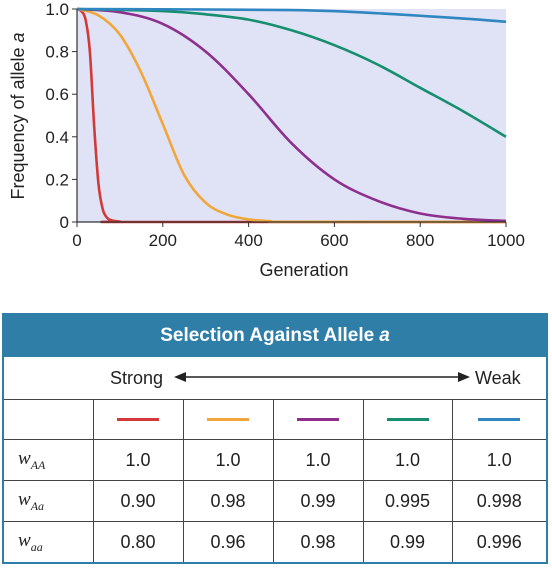  Describe the element at coordinates (303, 270) in the screenshot. I see `x-axis-label: Generation` at that location.